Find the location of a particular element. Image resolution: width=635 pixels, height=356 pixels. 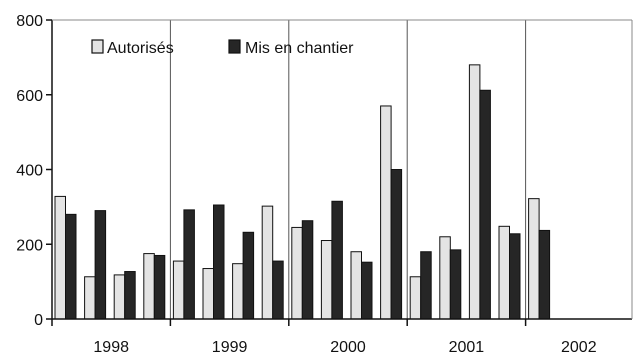

y-tick-label: 0 is located at coordinates (38, 320).